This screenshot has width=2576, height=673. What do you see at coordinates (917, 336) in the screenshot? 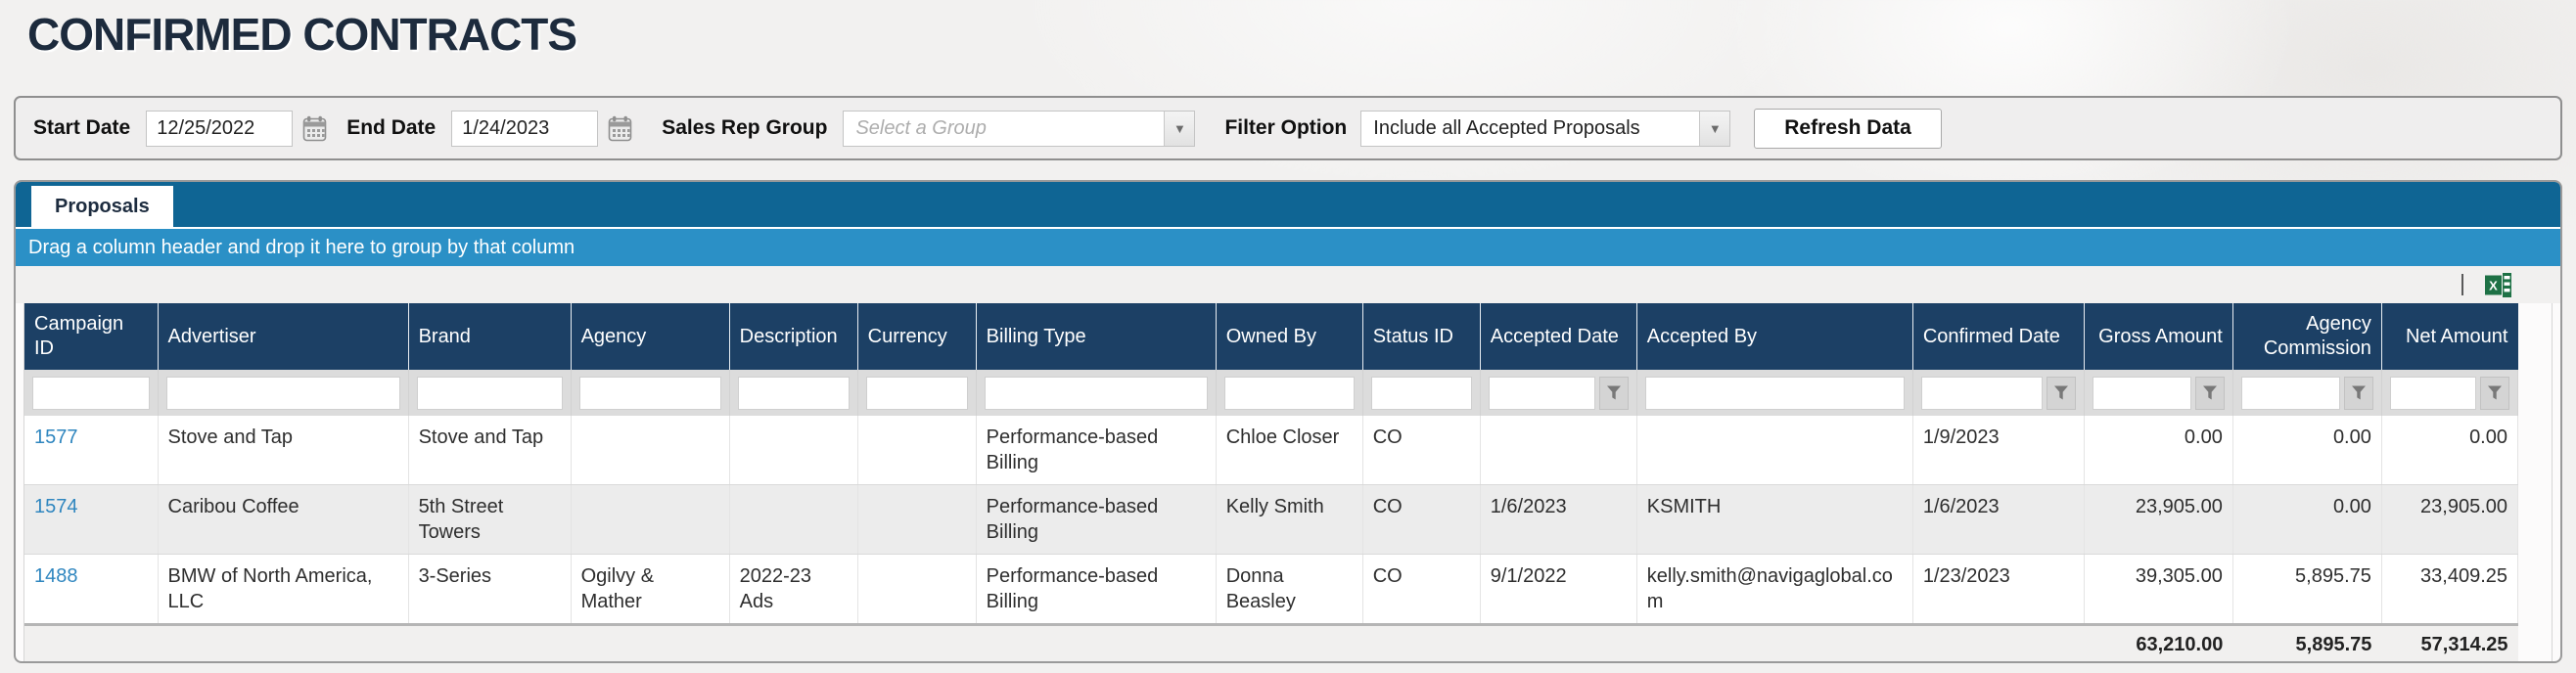
I see `column-header-currency: Currency` at bounding box center [917, 336].